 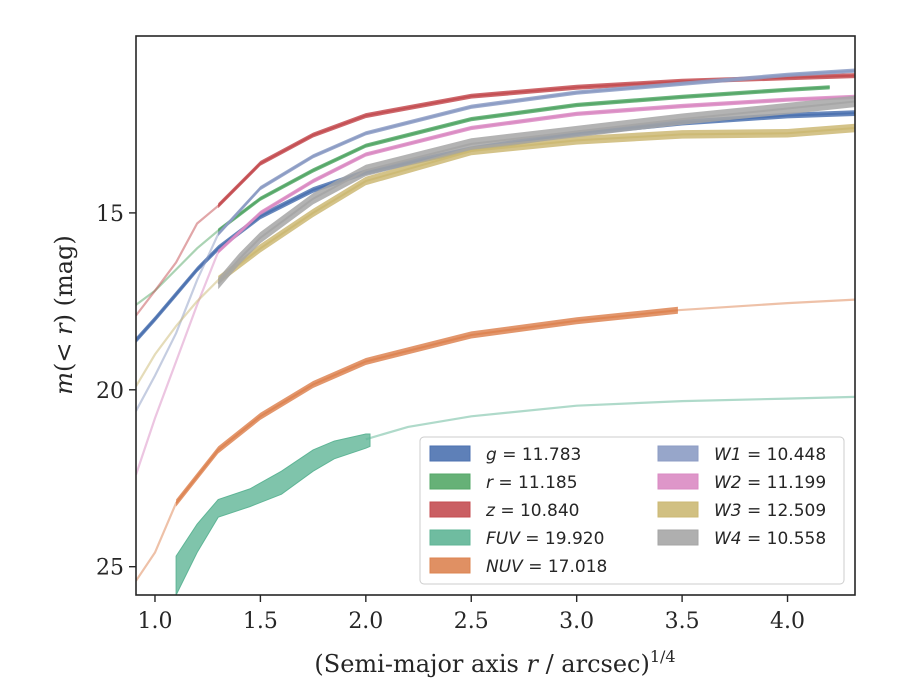 What do you see at coordinates (770, 455) in the screenshot?
I see `legend-label: W1 = 10.448` at bounding box center [770, 455].